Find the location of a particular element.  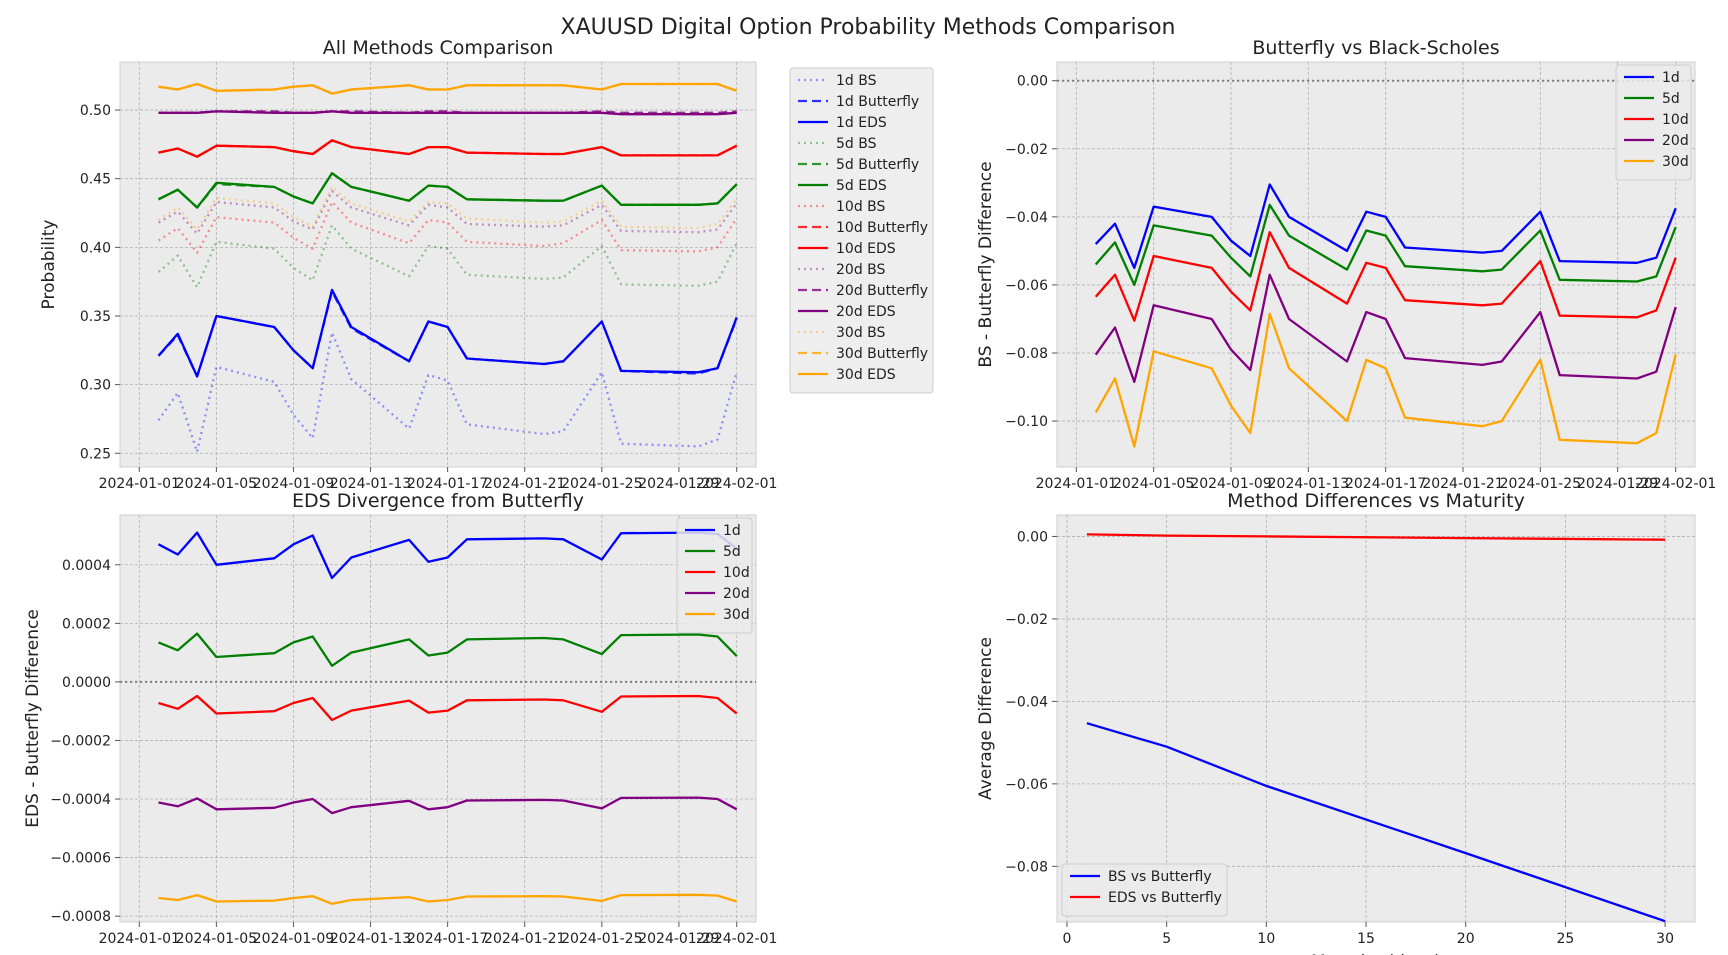

panel-title: Butterfly vs Black-Scholes is located at coordinates (1375, 48).